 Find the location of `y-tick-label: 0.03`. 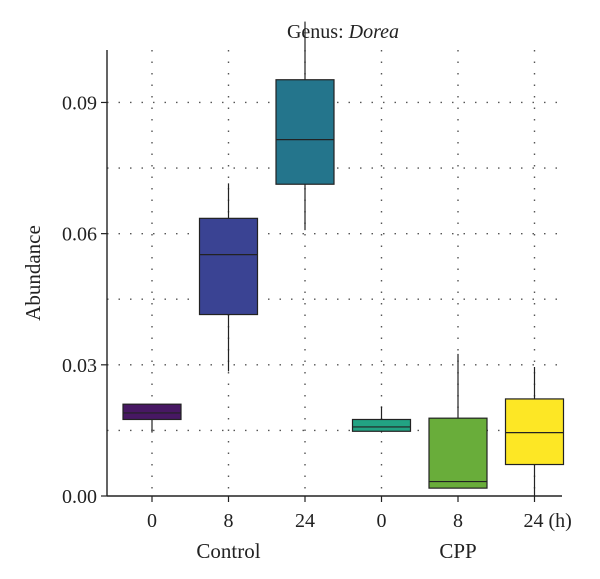

y-tick-label: 0.03 is located at coordinates (79, 366).